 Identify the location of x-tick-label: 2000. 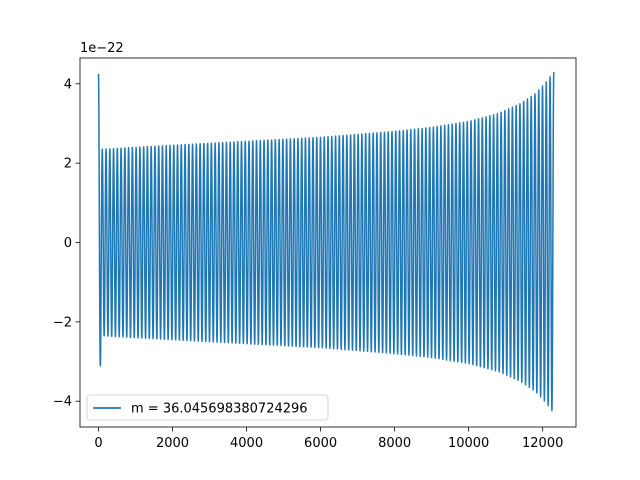
(172, 443).